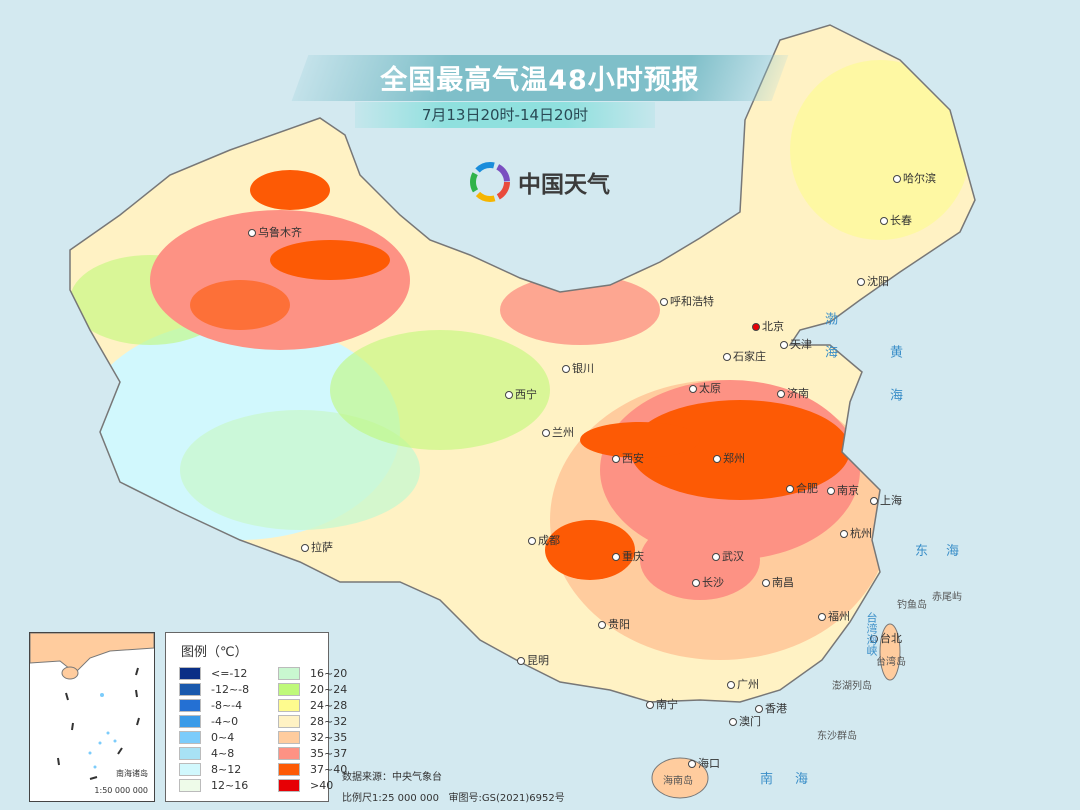  What do you see at coordinates (392, 777) in the screenshot?
I see `data-source: 数据来源：中央气象台` at bounding box center [392, 777].